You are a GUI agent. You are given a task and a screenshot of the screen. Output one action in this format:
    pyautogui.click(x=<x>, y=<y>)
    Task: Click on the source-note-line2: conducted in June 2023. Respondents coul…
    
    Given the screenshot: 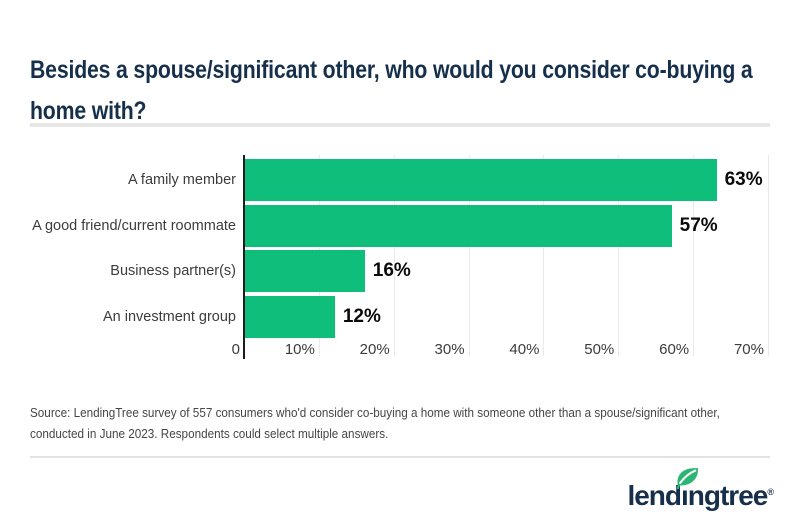 What is the action you would take?
    pyautogui.click(x=209, y=433)
    